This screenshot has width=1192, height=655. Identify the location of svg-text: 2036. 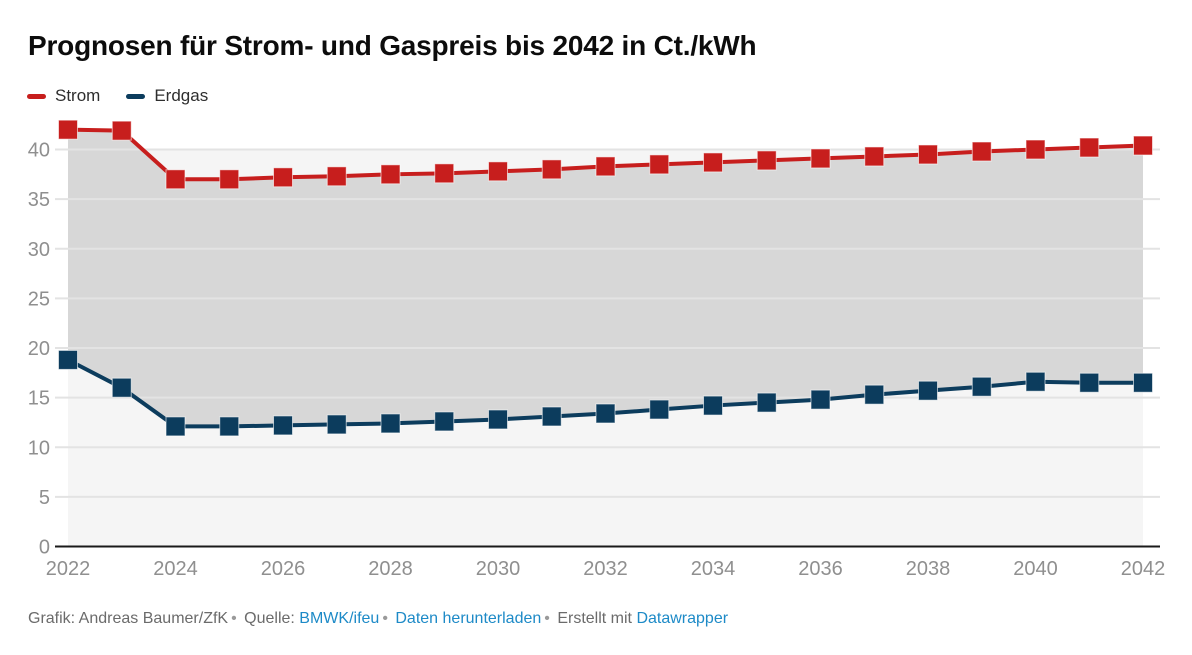
(820, 569).